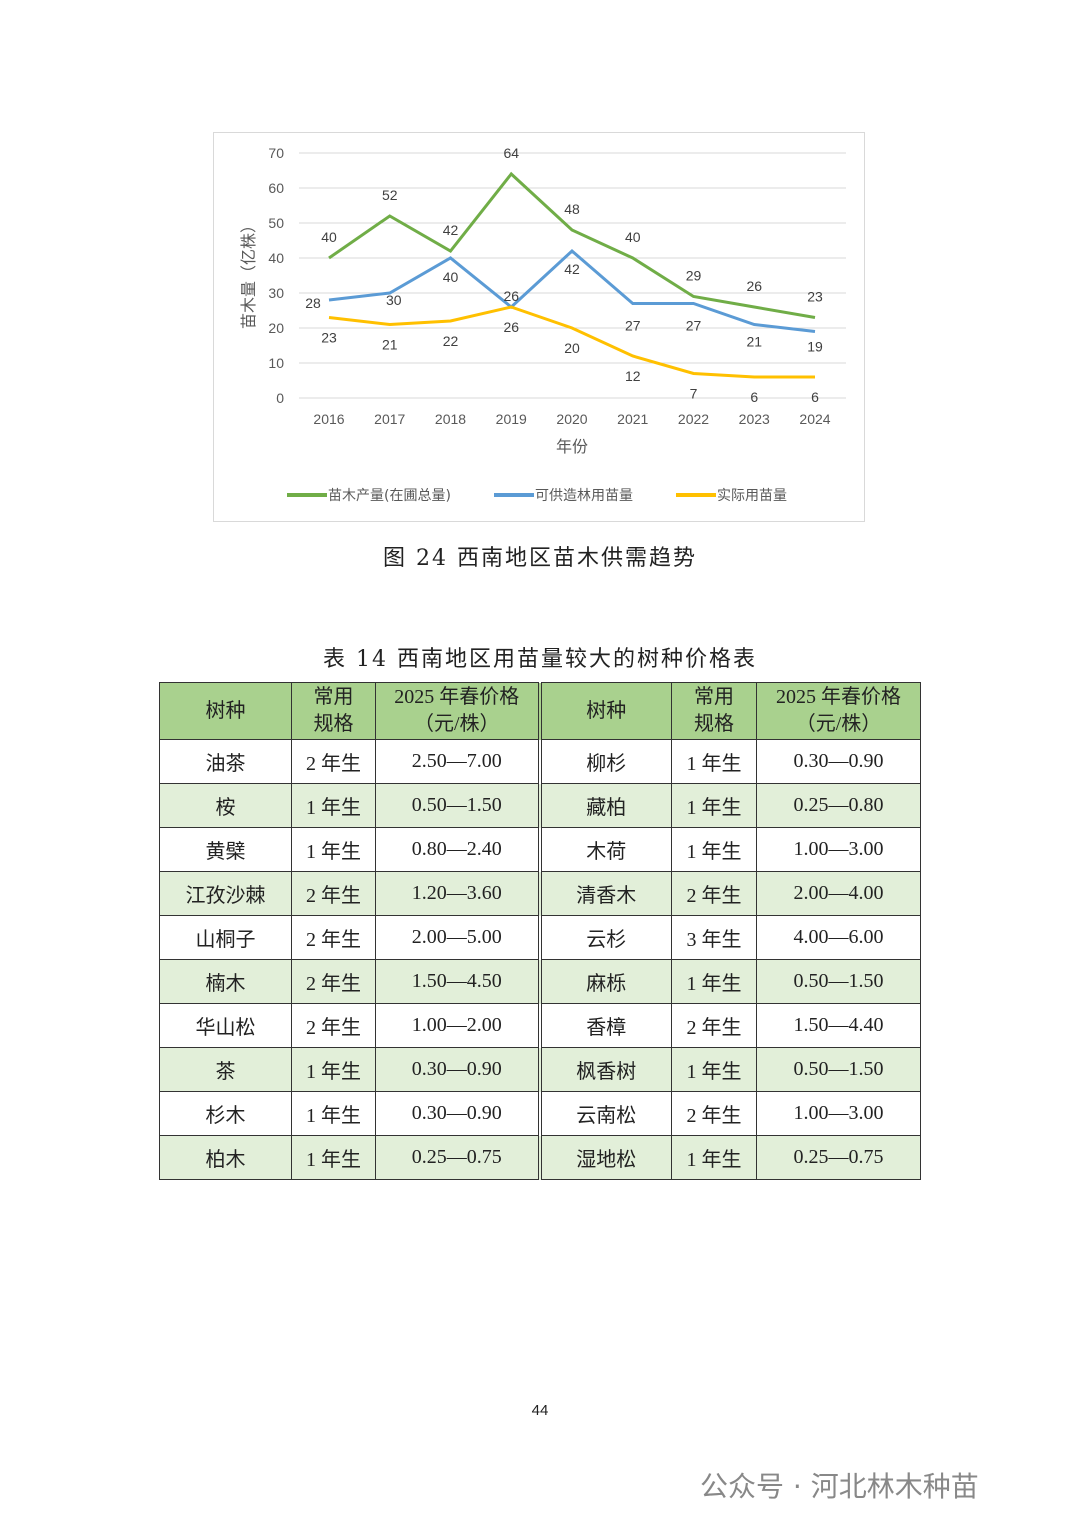 Image resolution: width=1080 pixels, height=1527 pixels. What do you see at coordinates (752, 496) in the screenshot?
I see `legend-label: 实际用苗量` at bounding box center [752, 496].